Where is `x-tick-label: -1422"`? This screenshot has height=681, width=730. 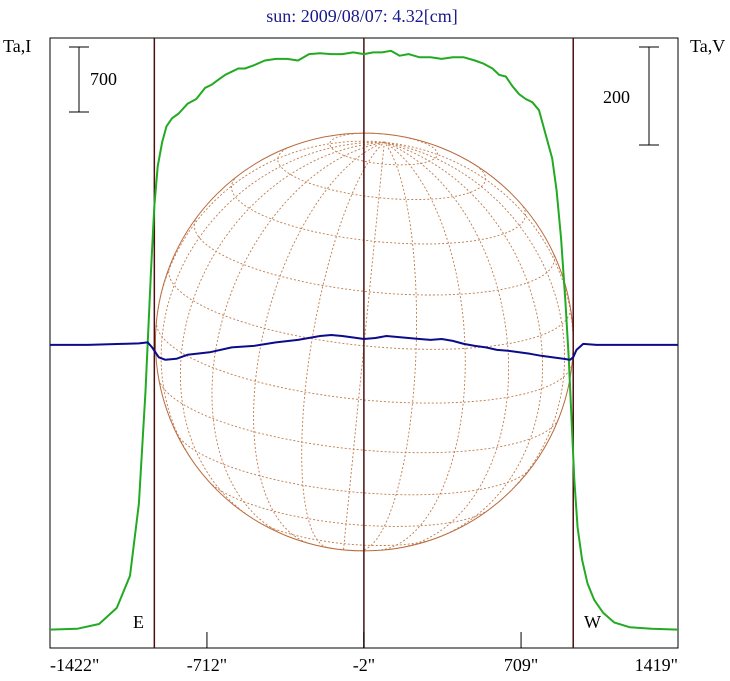 x-tick-label: -1422" is located at coordinates (74, 665).